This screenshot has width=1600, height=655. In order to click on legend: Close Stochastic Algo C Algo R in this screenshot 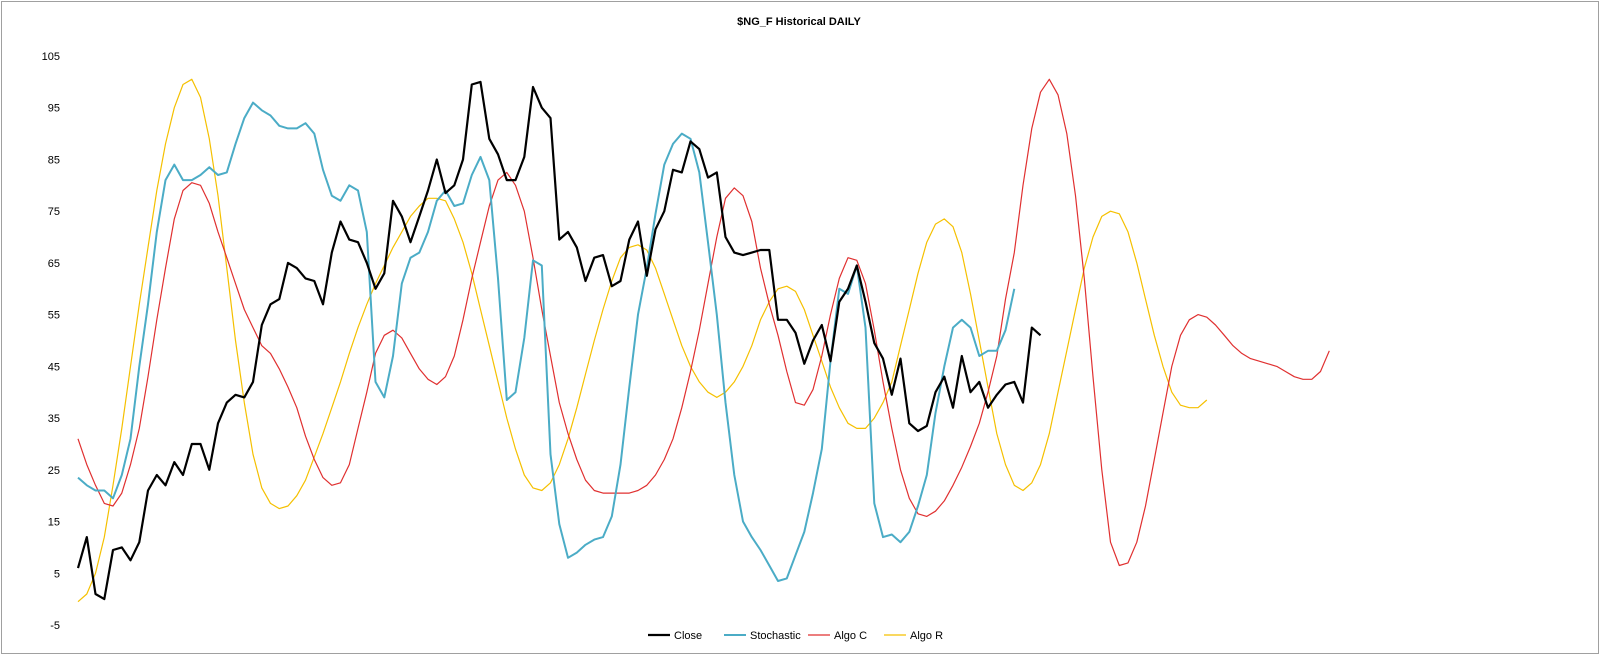, I will do `click(795, 636)`.